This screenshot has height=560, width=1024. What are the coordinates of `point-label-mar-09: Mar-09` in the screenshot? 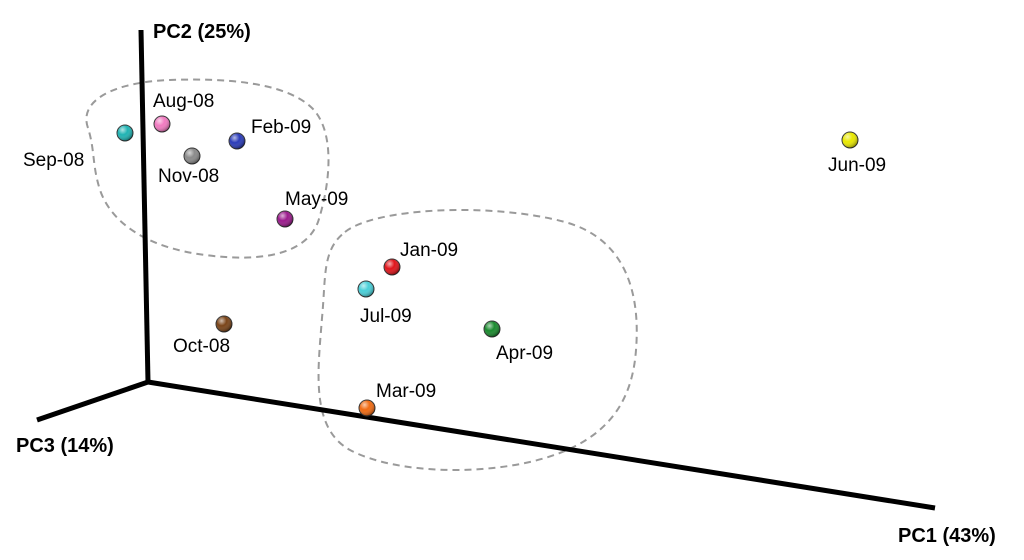 It's located at (406, 391).